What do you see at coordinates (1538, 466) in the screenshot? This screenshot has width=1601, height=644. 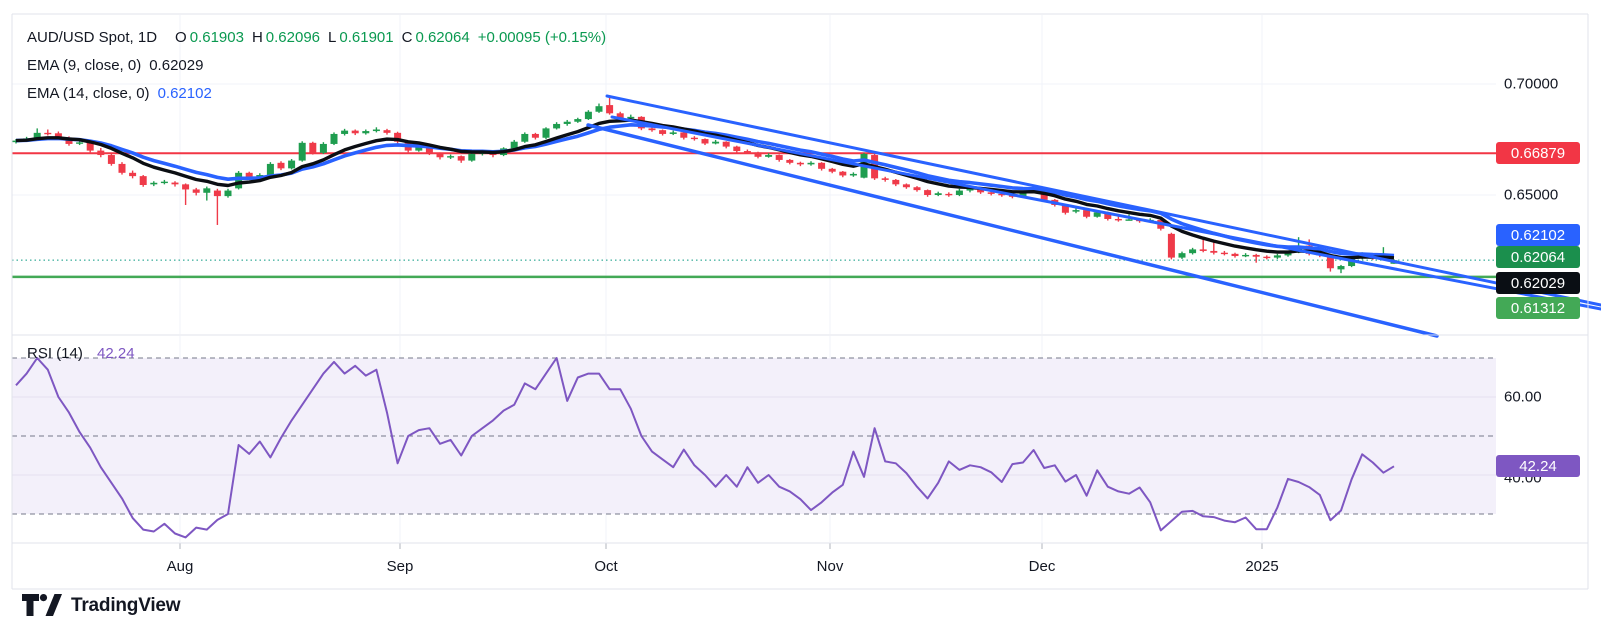 I see `rsi-value-badge: 42.24` at bounding box center [1538, 466].